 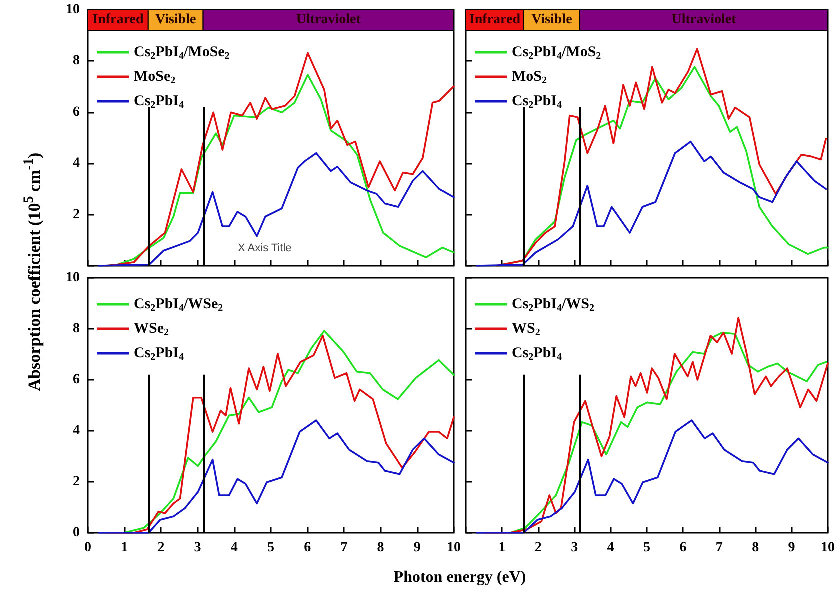 What do you see at coordinates (828, 548) in the screenshot?
I see `x-tick-label: 10` at bounding box center [828, 548].